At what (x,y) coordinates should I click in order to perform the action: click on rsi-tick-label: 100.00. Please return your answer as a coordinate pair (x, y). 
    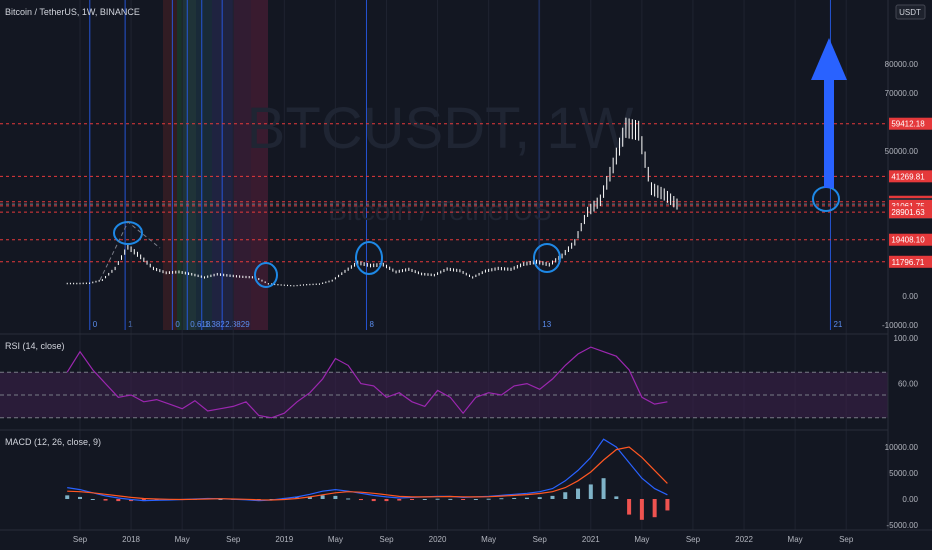
    Looking at the image, I should click on (906, 338).